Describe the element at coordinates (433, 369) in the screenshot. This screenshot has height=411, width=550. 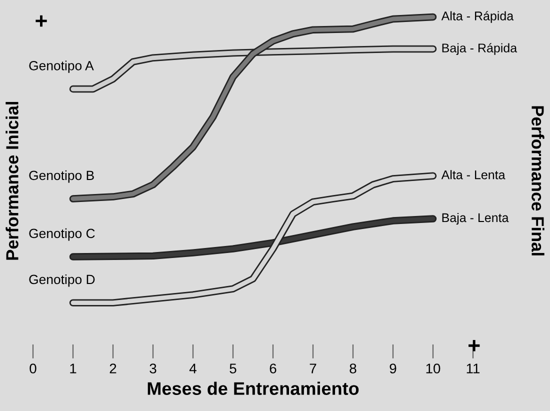
I see `x-tick-label: 10` at that location.